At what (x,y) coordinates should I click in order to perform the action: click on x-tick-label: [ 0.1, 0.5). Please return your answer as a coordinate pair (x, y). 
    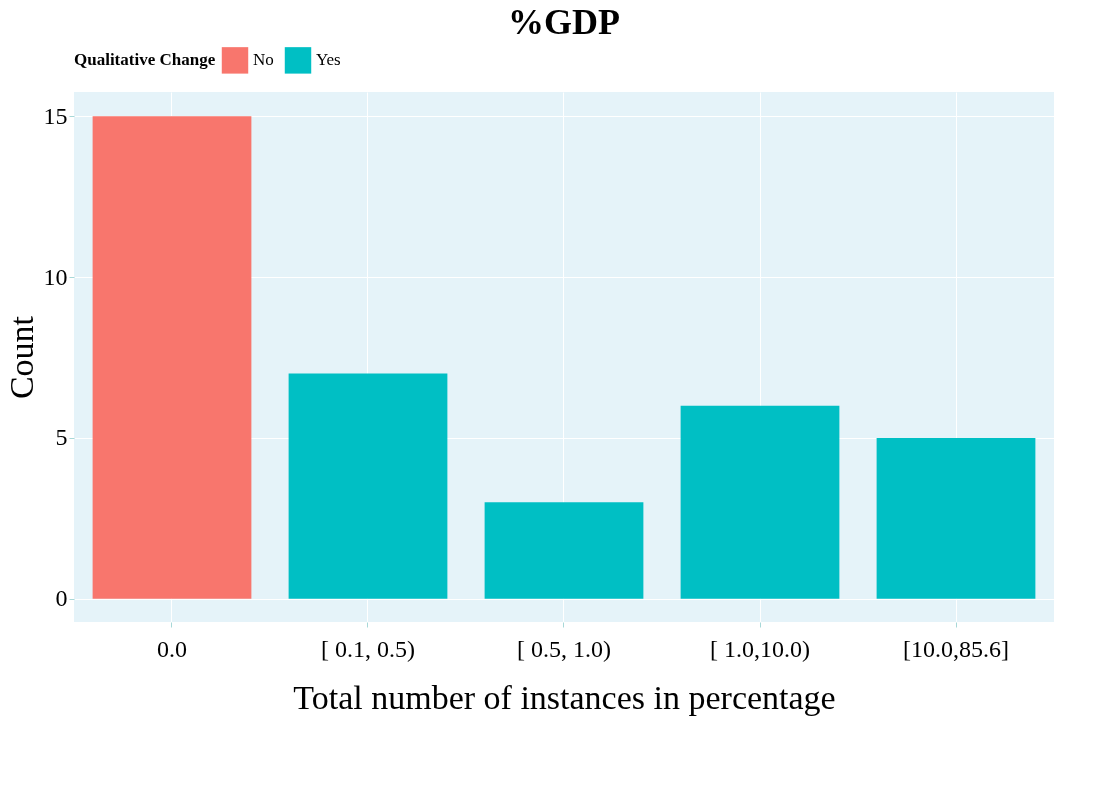
    Looking at the image, I should click on (368, 648).